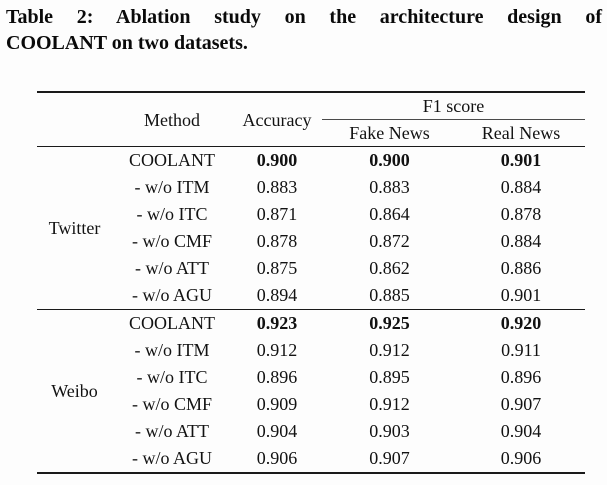  What do you see at coordinates (311, 404) in the screenshot?
I see `table-row: - w/o CMF 0.909 0.912 0.907` at bounding box center [311, 404].